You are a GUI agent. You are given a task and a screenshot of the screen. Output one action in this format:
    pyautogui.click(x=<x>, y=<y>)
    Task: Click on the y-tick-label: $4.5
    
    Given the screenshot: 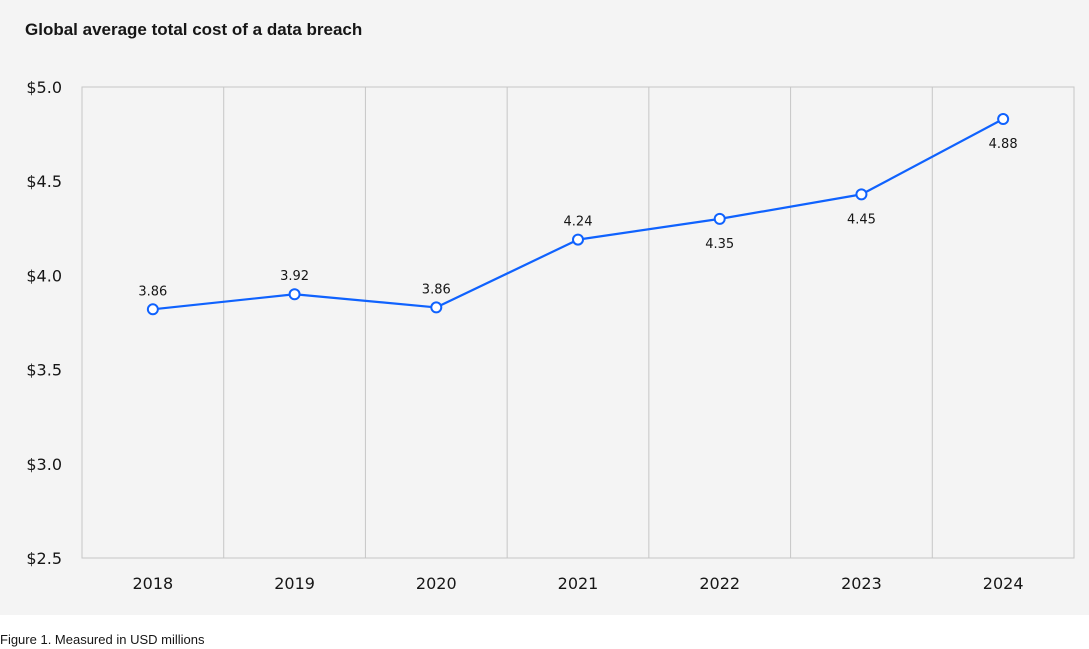 What is the action you would take?
    pyautogui.click(x=44, y=181)
    